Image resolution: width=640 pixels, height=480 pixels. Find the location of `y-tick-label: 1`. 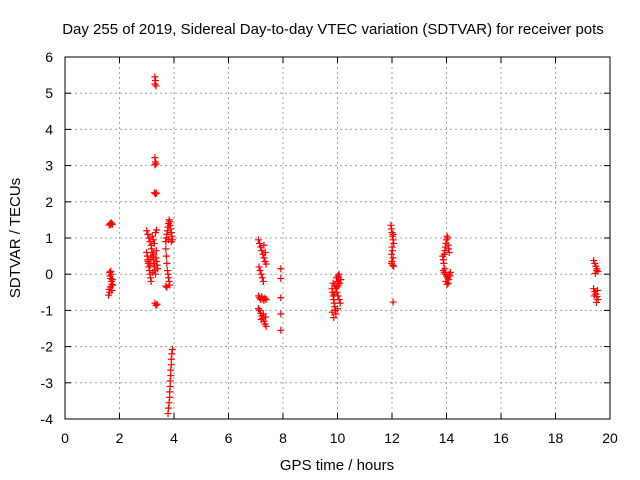

y-tick-label: 1 is located at coordinates (49, 238).